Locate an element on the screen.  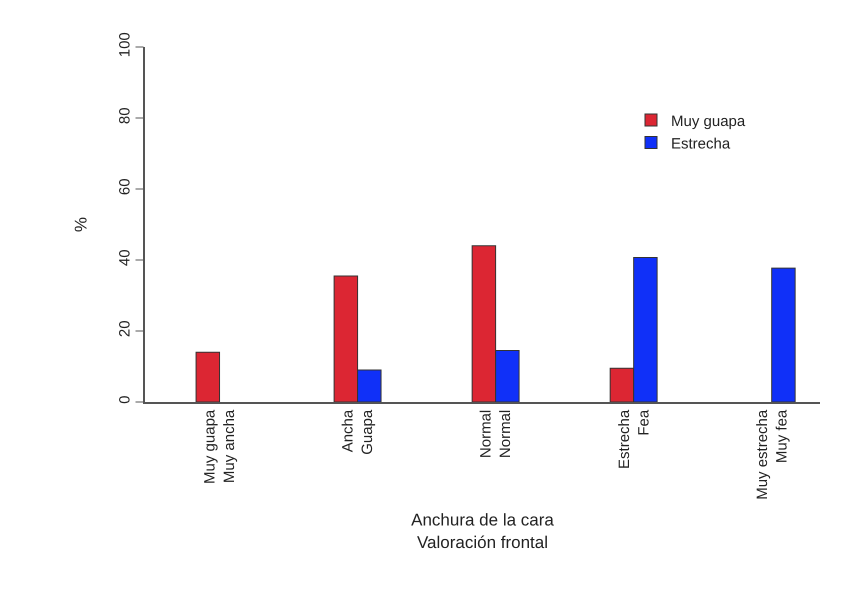
x-tick-label: Ancha Guapa is located at coordinates (358, 432).